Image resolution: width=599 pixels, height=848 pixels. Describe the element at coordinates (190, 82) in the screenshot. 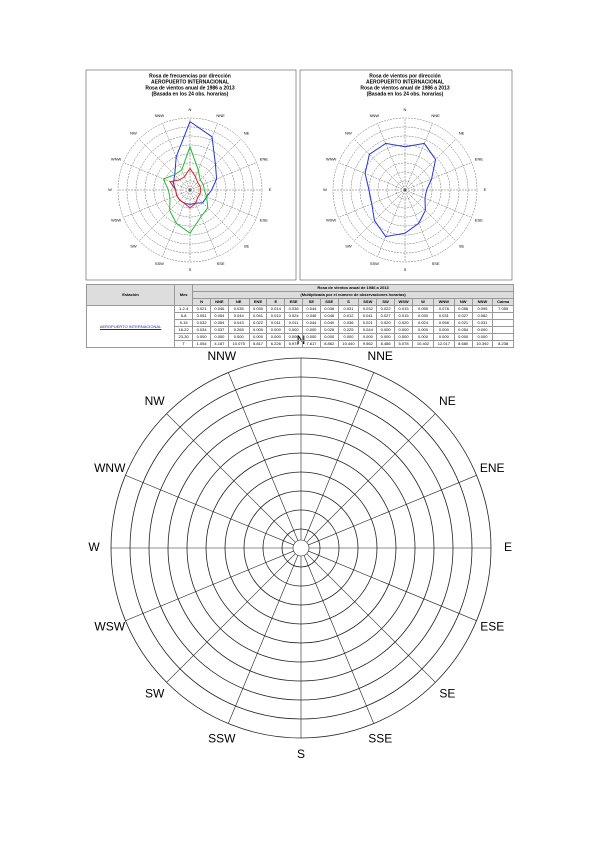

I see `chart-title: AEROPUERTO INTERNACIONAL` at that location.